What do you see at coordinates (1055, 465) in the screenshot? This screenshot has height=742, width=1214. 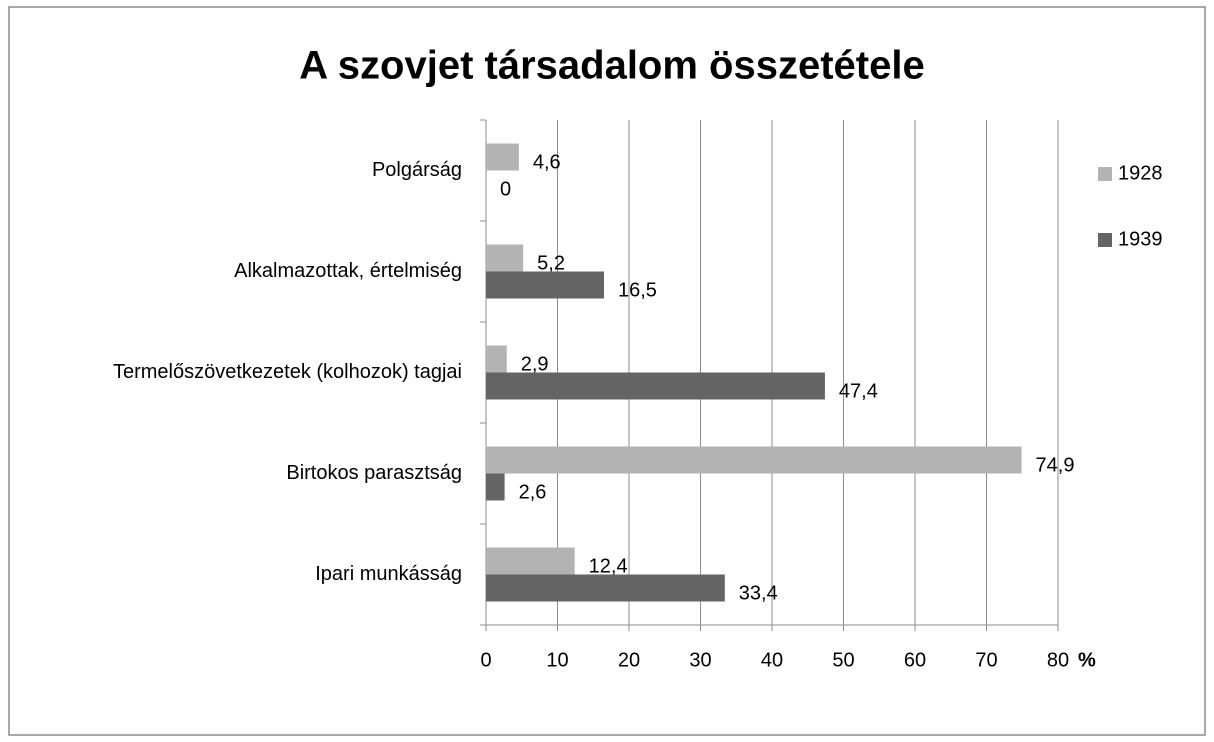 I see `value-label: 74,9` at bounding box center [1055, 465].